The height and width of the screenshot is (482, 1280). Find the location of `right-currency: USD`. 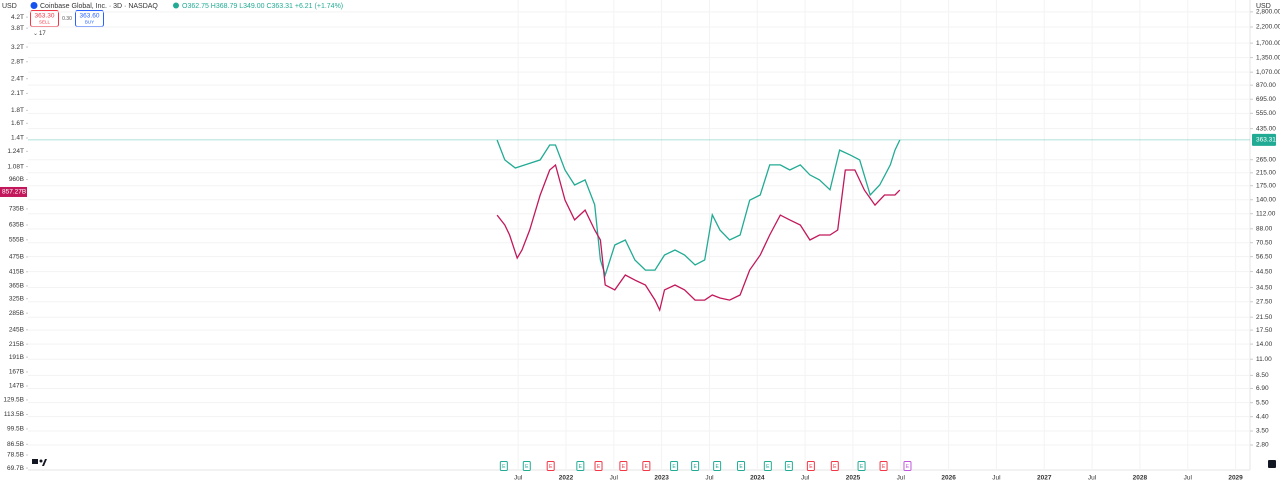

right-currency: USD is located at coordinates (1263, 6).